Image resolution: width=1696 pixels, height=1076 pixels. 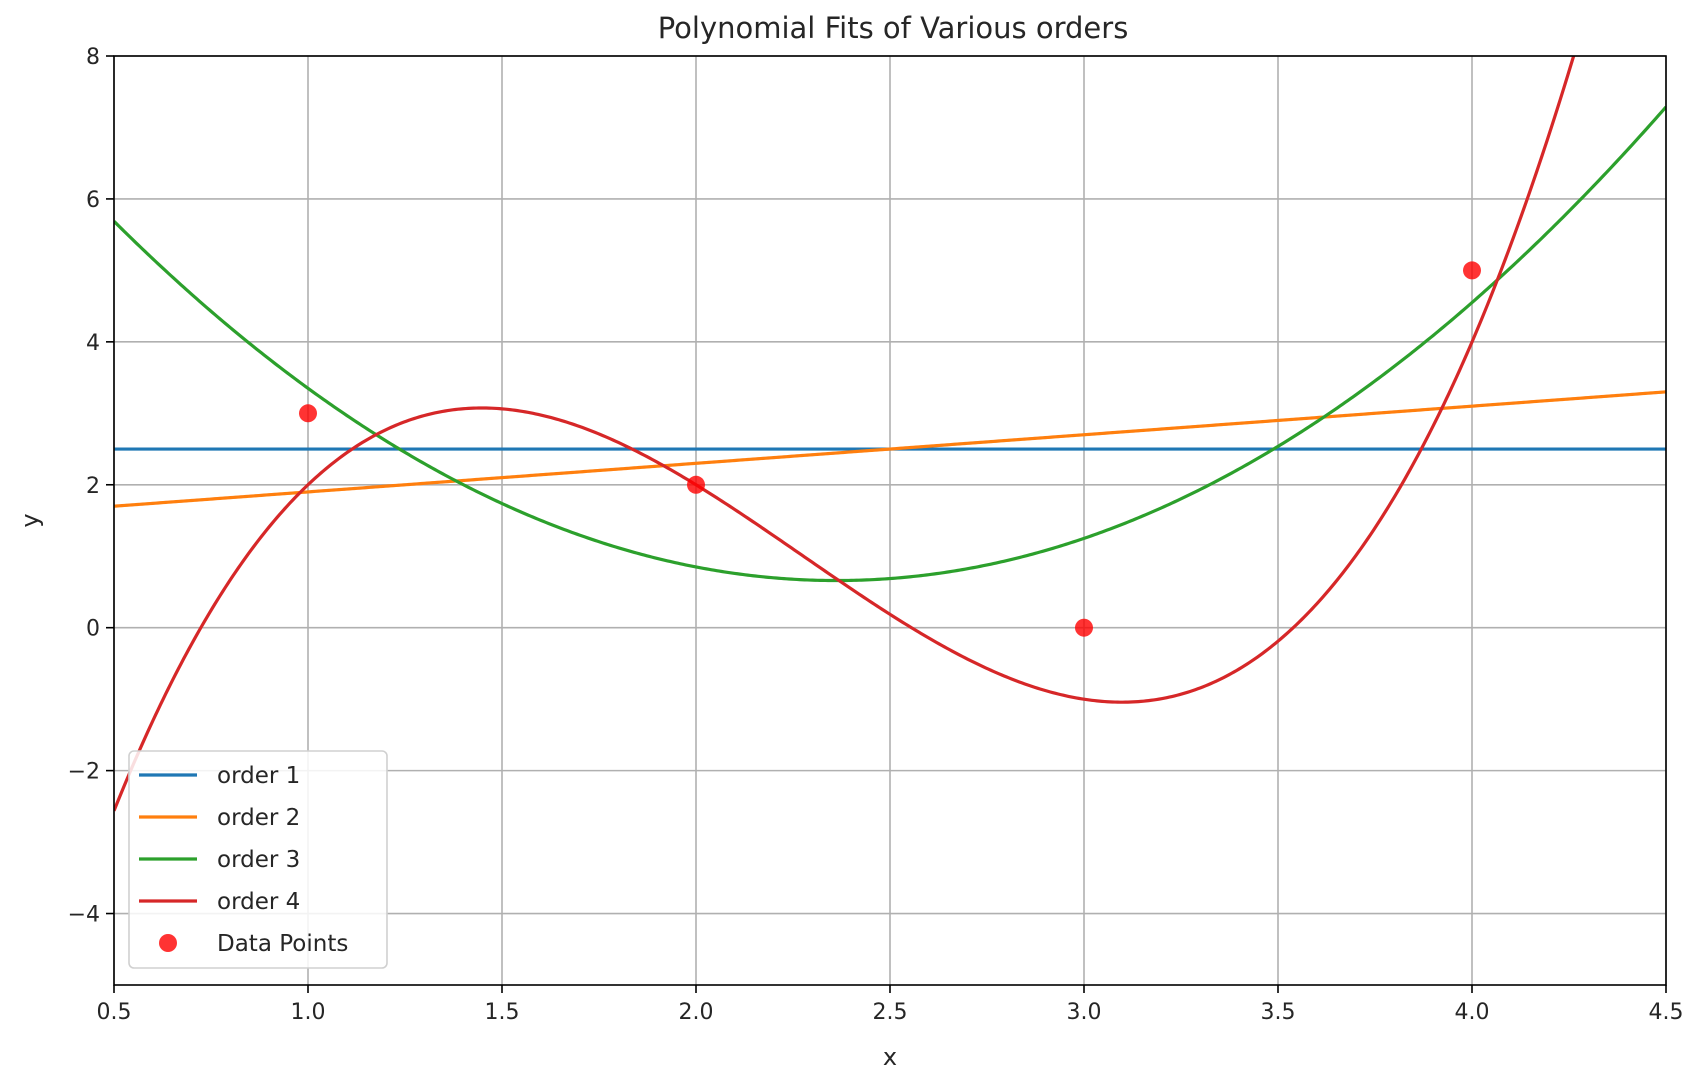 What do you see at coordinates (696, 1012) in the screenshot?
I see `x-tick-label: 2.0` at bounding box center [696, 1012].